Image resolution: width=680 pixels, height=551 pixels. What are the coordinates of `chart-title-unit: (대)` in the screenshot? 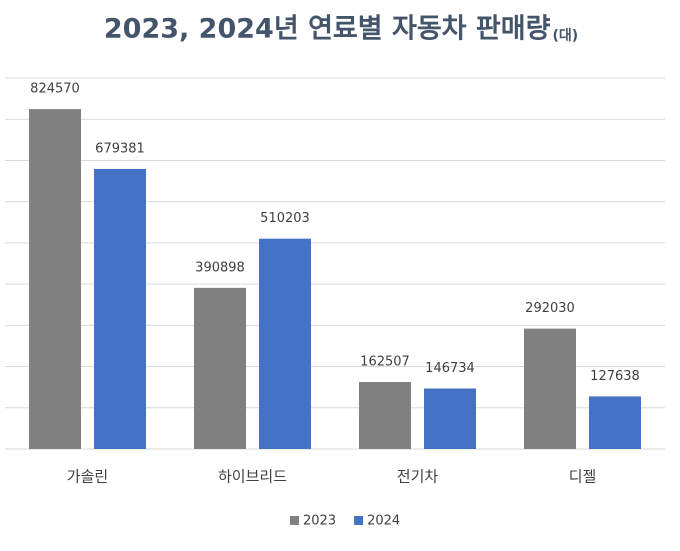 It's located at (565, 36).